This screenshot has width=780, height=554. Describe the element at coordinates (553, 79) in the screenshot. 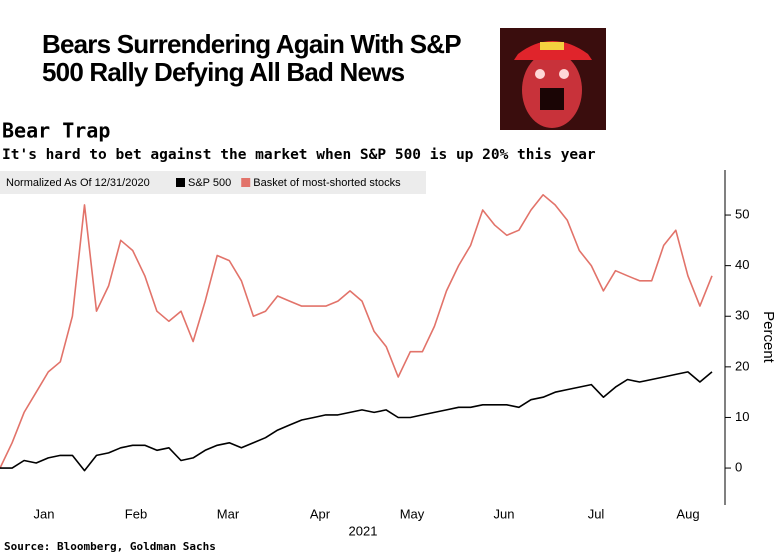

I see `thumbnail` at that location.